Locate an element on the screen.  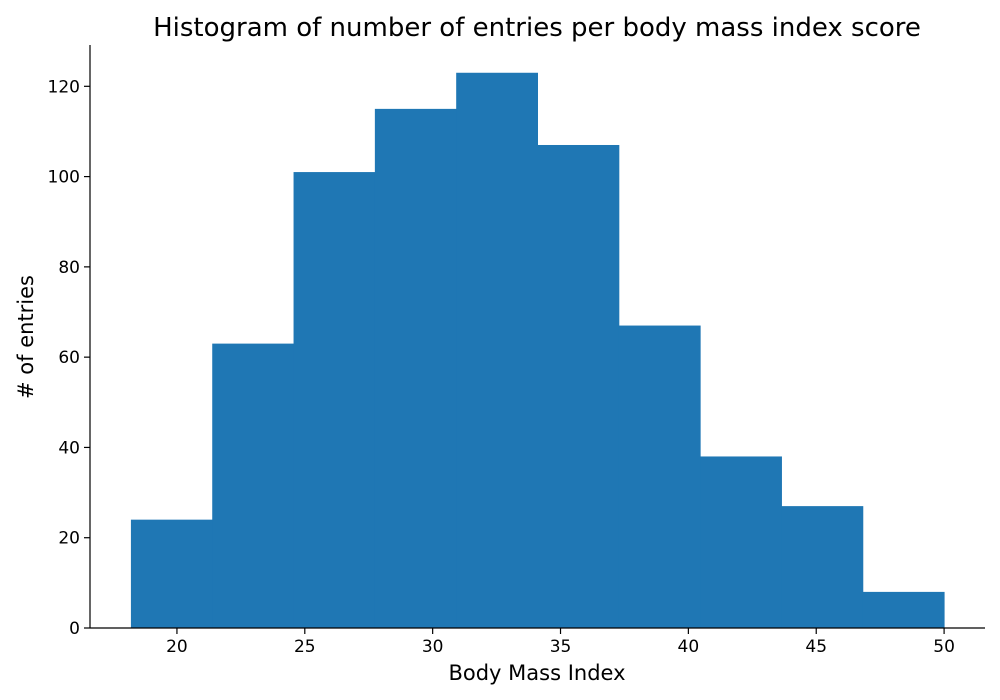
y-axis-label: # of entries is located at coordinates (26, 337).